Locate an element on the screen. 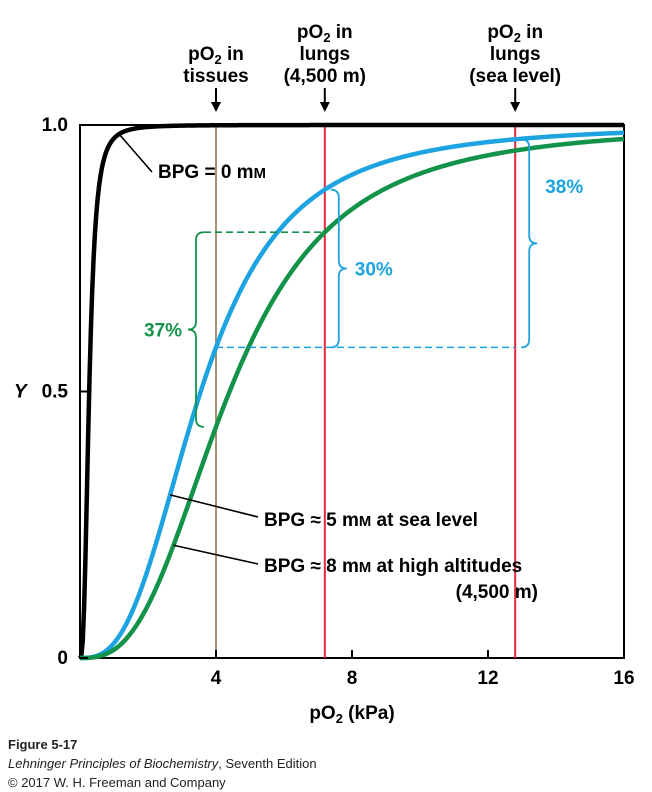 This screenshot has width=652, height=792. x-tick-label-3: 16 is located at coordinates (623, 678).